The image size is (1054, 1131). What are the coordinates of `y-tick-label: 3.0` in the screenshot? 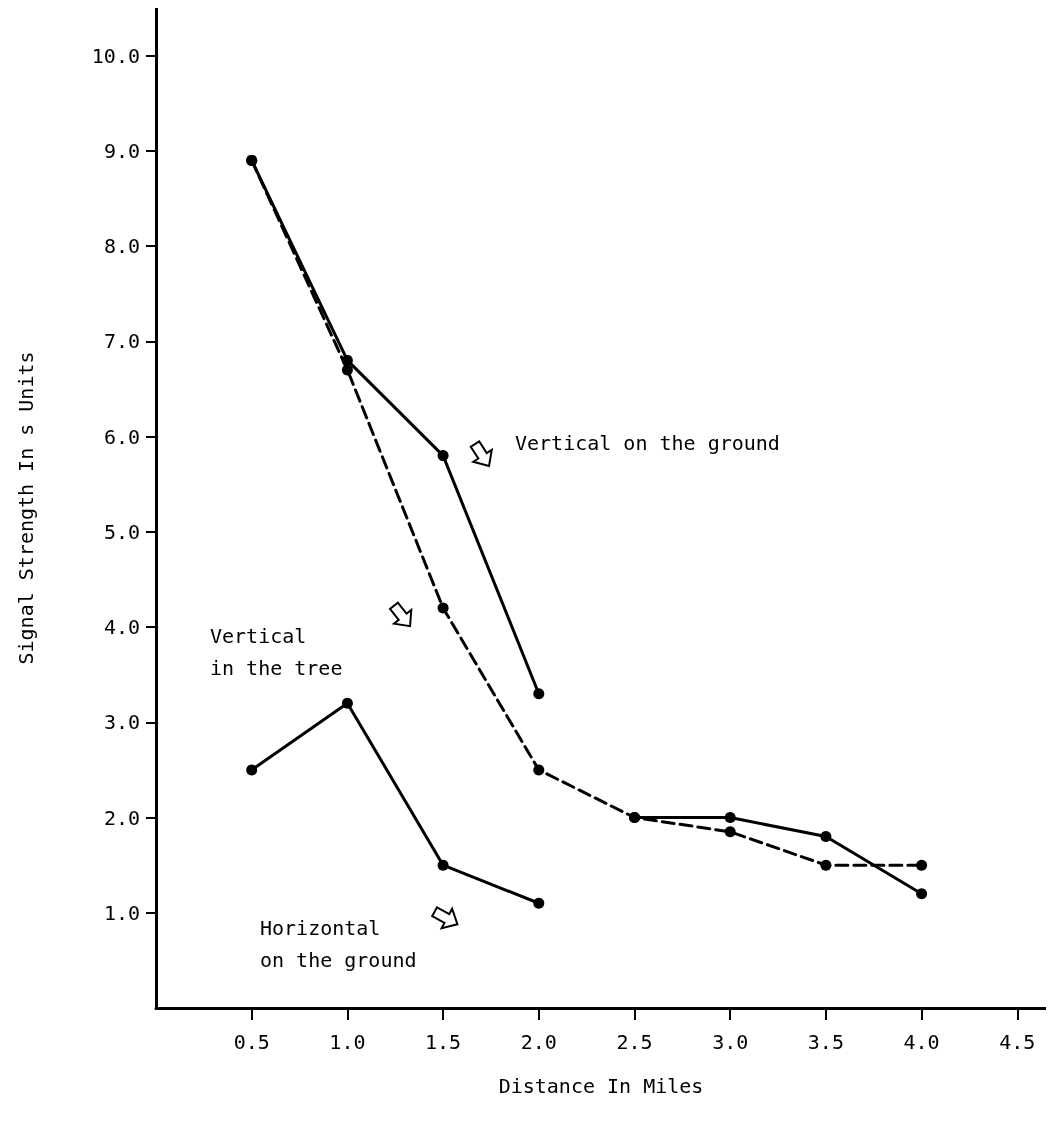 It's located at (121, 722).